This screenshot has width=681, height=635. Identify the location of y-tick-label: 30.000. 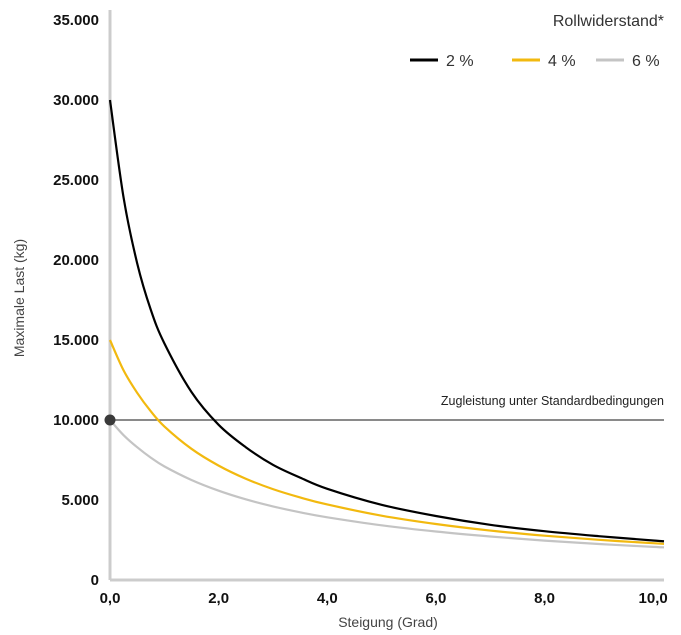
(76, 100).